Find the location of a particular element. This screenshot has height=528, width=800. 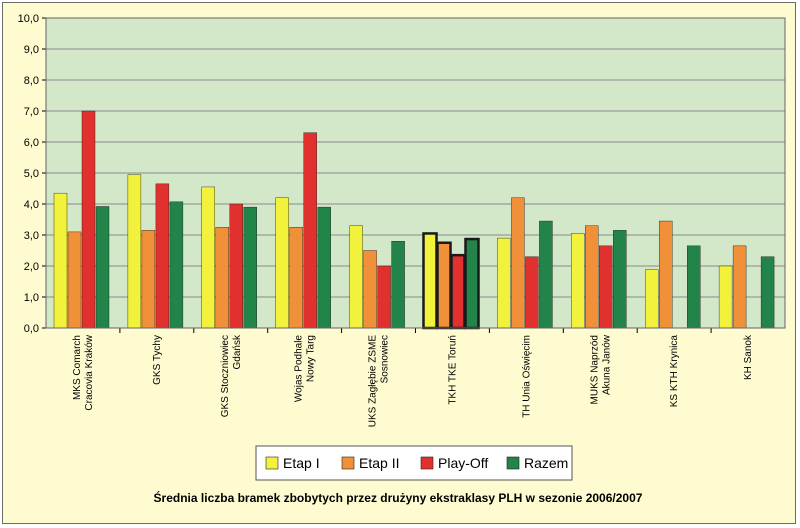

y-axis-tick-labels: 0,0 1,0 2,0 3,0 4,0 5,0 6,0 7,0 8,0 9,0 10,0 is located at coordinates (28, 174).